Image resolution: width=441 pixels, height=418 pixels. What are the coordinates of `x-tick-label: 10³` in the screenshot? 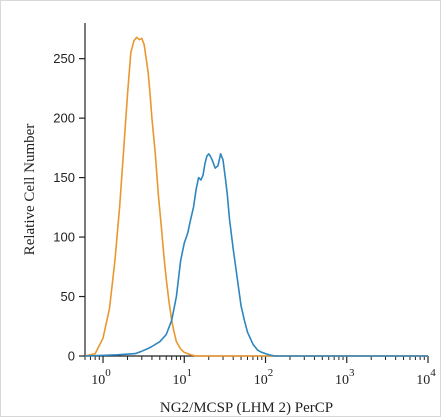 It's located at (345, 377).